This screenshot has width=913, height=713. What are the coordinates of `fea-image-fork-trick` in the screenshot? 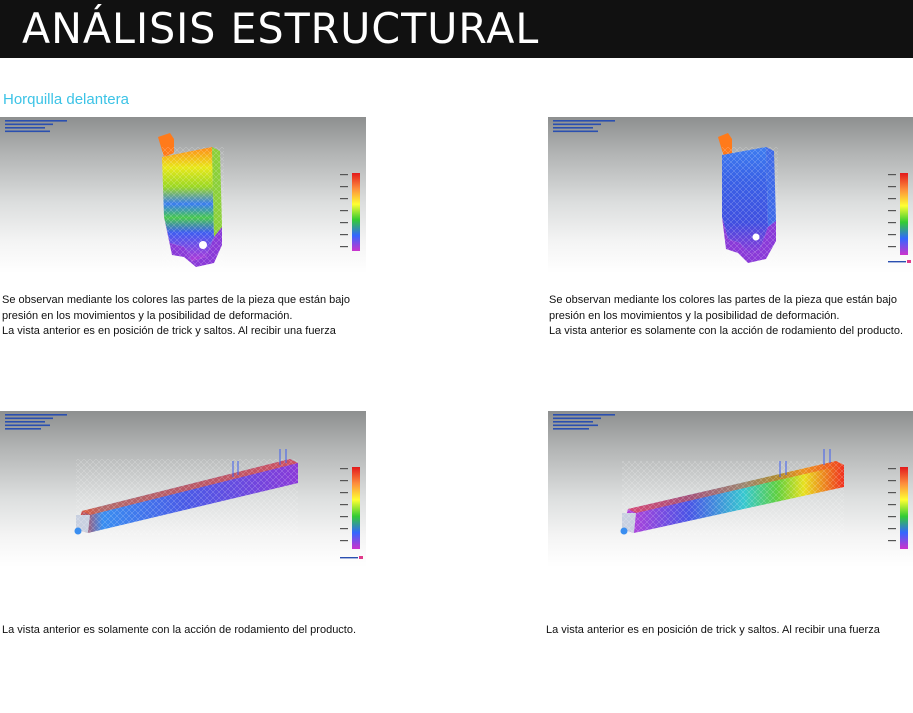 It's located at (183, 195).